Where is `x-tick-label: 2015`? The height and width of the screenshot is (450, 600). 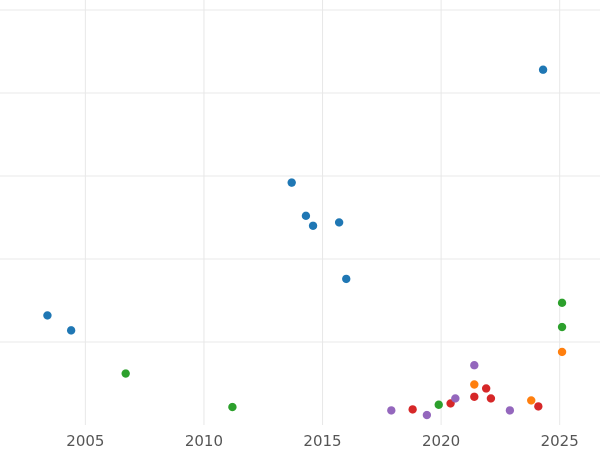 x-tick-label: 2015 is located at coordinates (322, 441).